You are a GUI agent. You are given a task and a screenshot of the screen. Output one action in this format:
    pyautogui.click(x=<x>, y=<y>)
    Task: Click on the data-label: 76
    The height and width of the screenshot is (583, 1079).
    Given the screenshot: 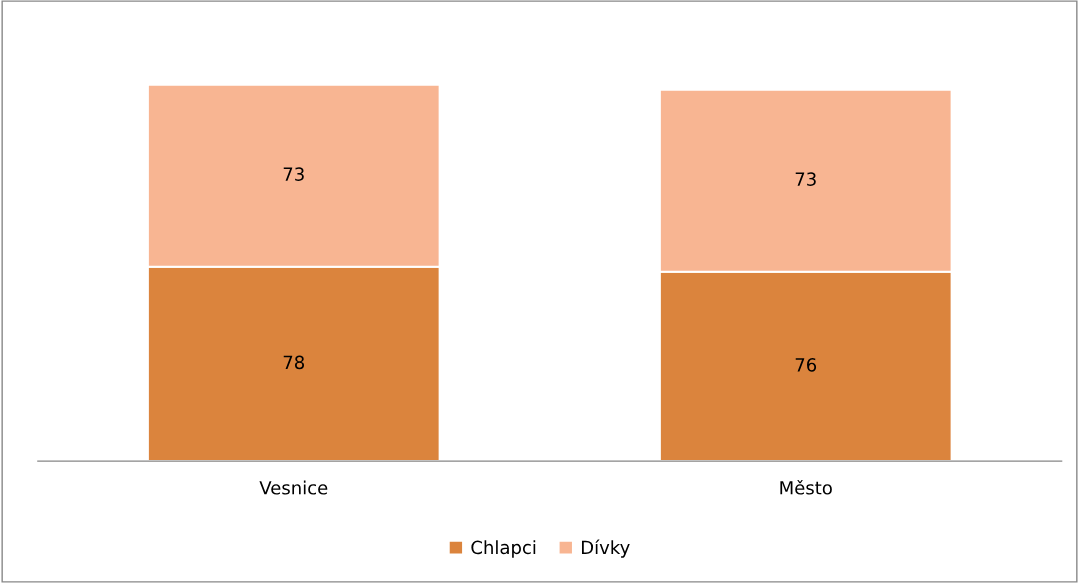 What is the action you would take?
    pyautogui.click(x=806, y=365)
    